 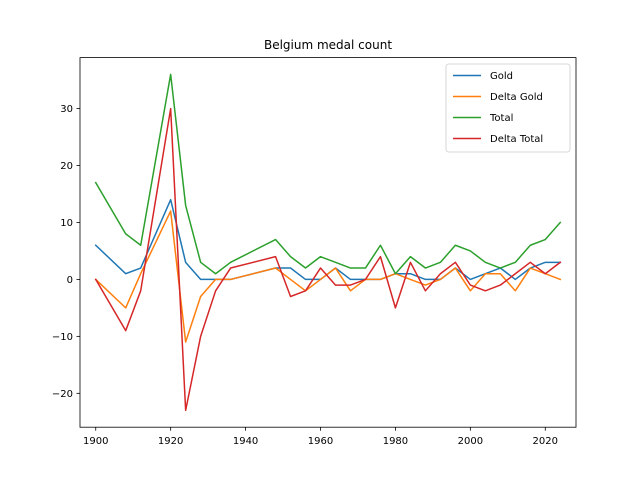 I want to click on y-tick-label: −10, so click(x=62, y=337).